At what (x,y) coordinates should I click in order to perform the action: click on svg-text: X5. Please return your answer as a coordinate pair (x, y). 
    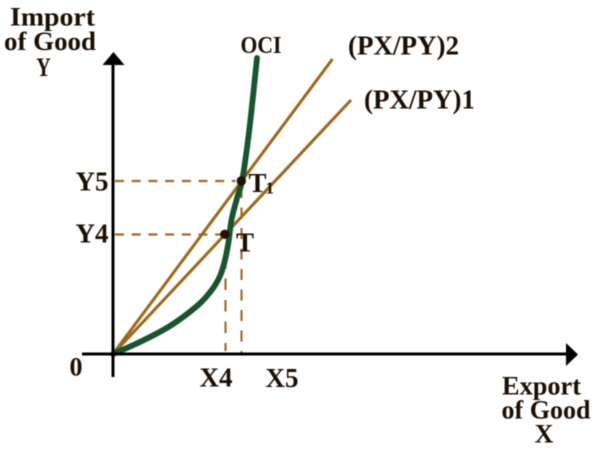
    Looking at the image, I should click on (282, 378).